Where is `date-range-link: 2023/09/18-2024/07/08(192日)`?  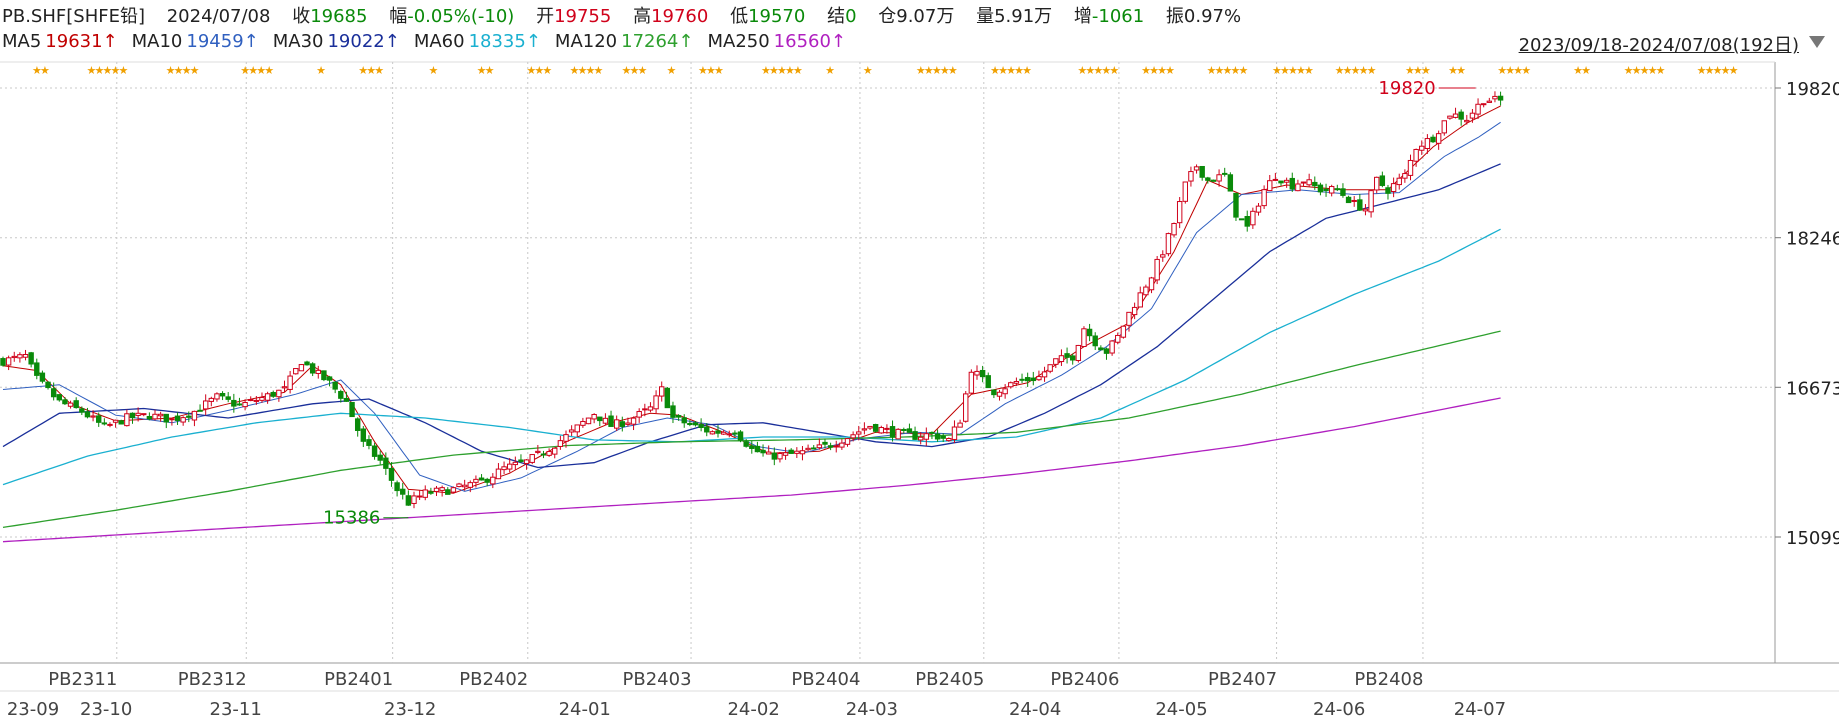 date-range-link: 2023/09/18-2024/07/08(192日) is located at coordinates (1658, 45).